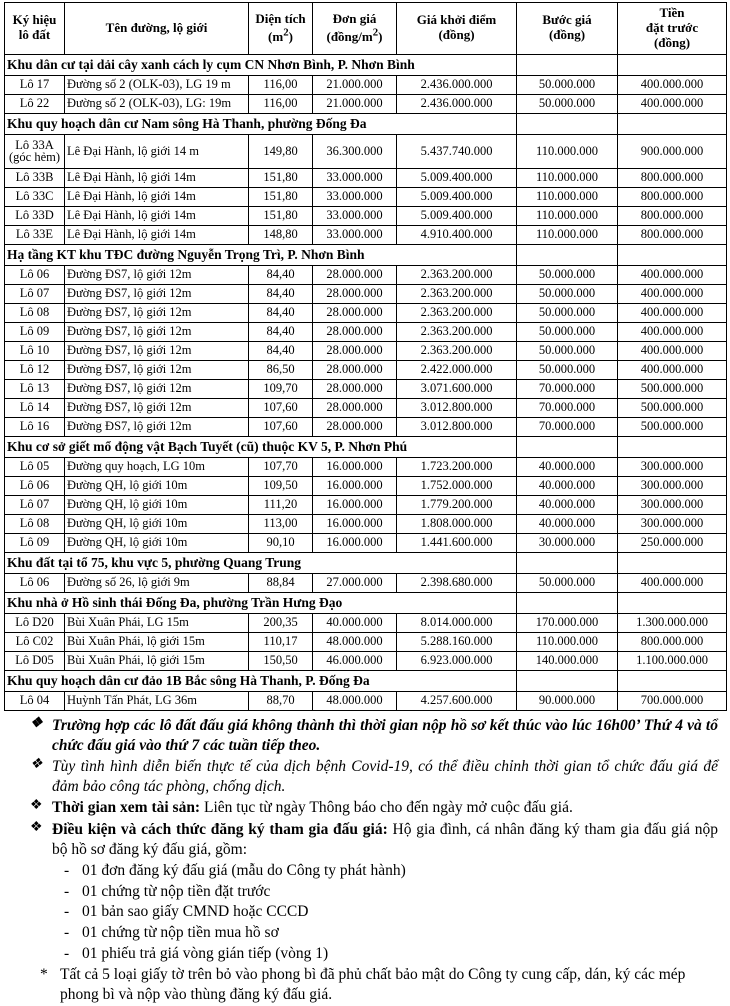 This screenshot has width=730, height=1006. What do you see at coordinates (456, 177) in the screenshot?
I see `cell-starting-price: 5.009.400.000` at bounding box center [456, 177].